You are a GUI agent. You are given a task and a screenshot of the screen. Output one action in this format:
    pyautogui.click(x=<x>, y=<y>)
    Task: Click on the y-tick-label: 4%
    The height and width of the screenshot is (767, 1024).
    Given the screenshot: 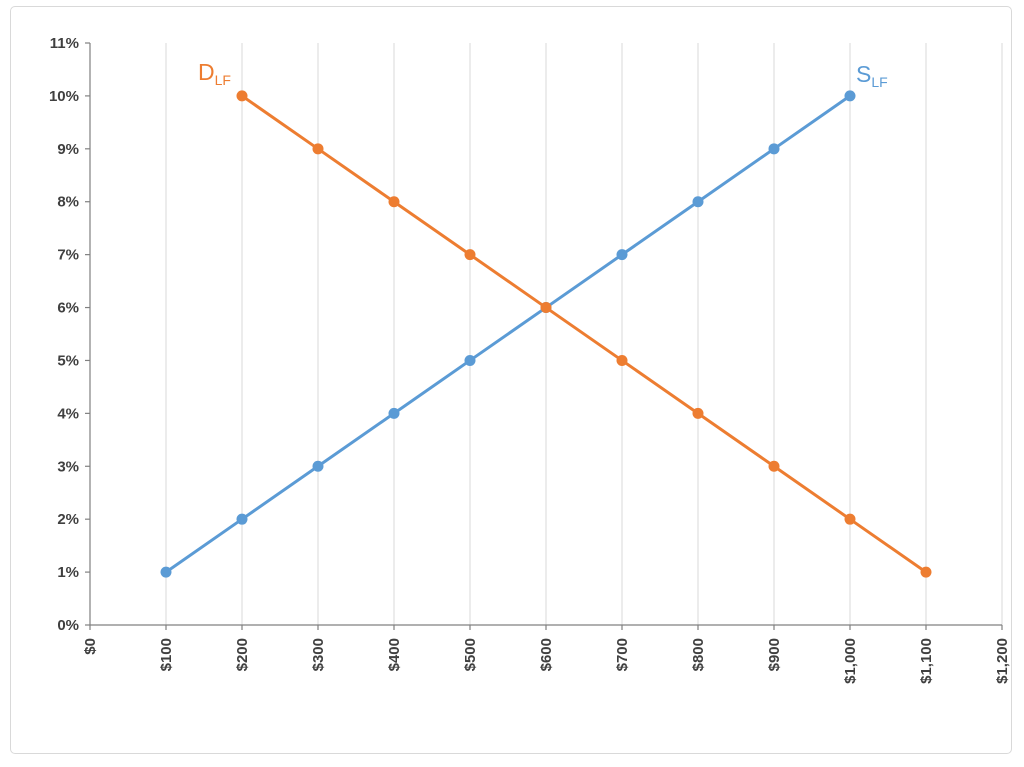 What is the action you would take?
    pyautogui.click(x=68, y=413)
    